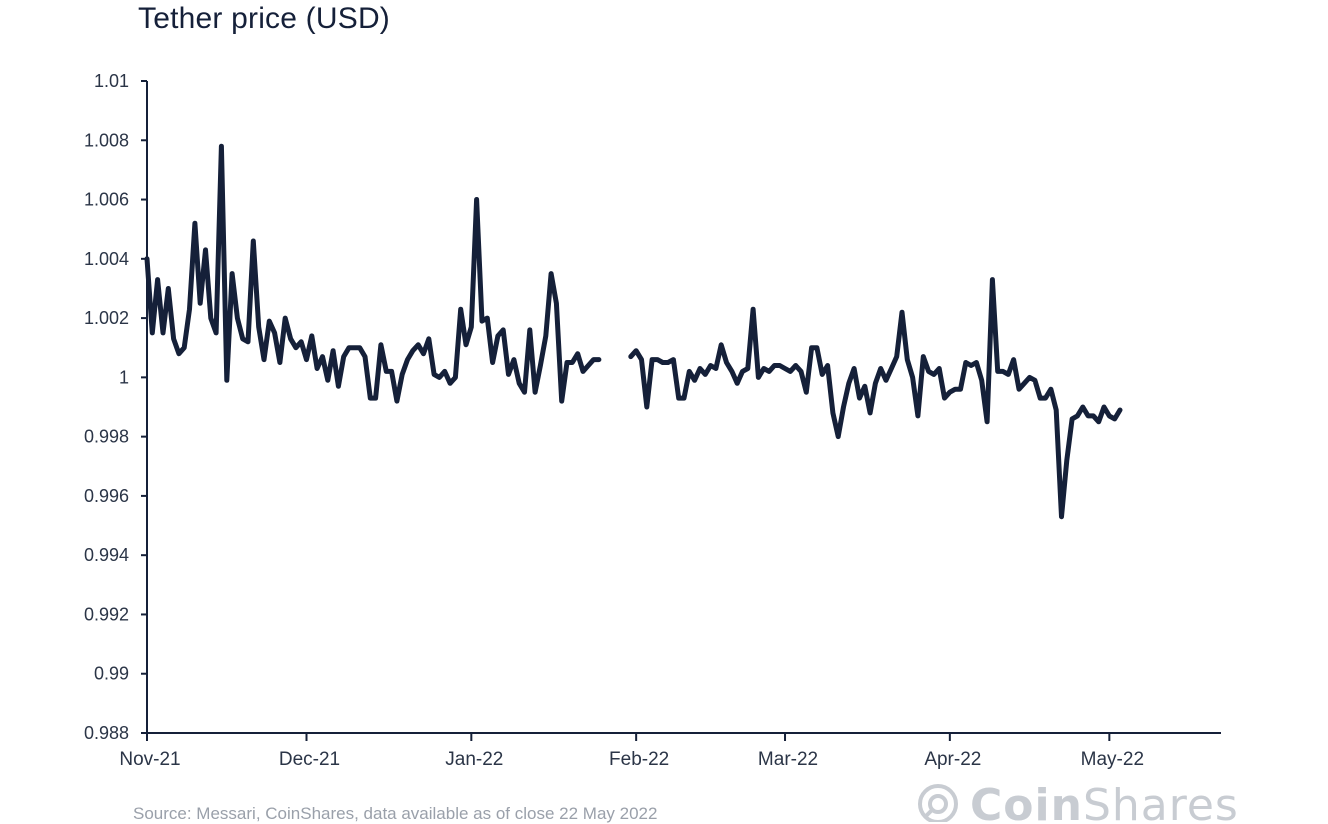 Image resolution: width=1328 pixels, height=824 pixels. I want to click on y-tick-label: 0.998, so click(106, 437).